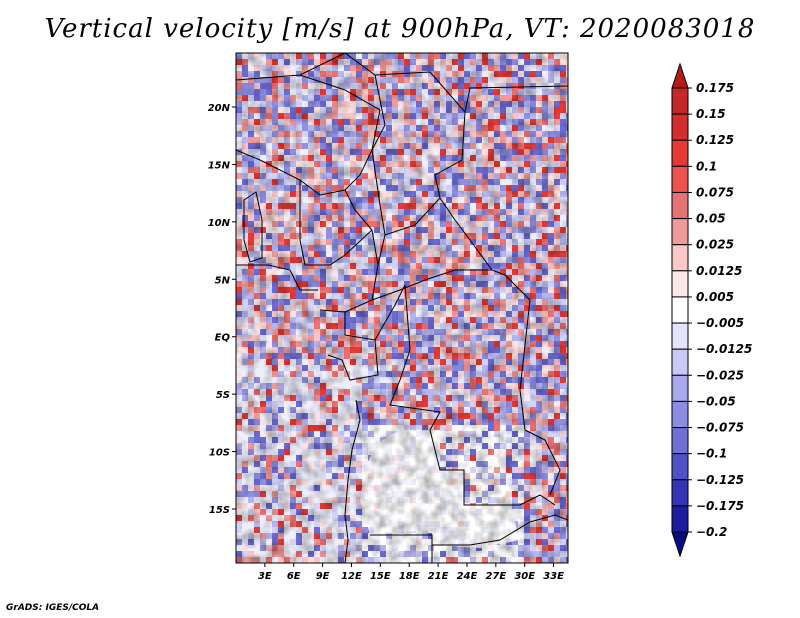 Image resolution: width=800 pixels, height=618 pixels. Describe the element at coordinates (524, 576) in the screenshot. I see `x-tick-label: 30E` at that location.